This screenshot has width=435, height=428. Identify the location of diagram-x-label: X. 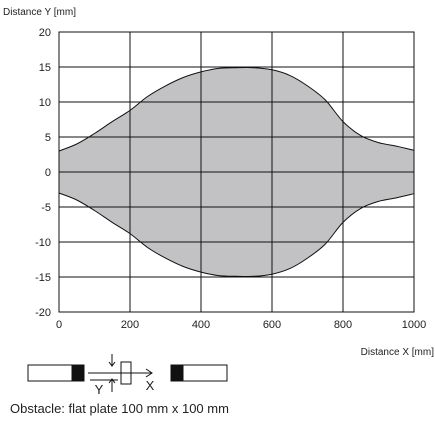
(150, 385).